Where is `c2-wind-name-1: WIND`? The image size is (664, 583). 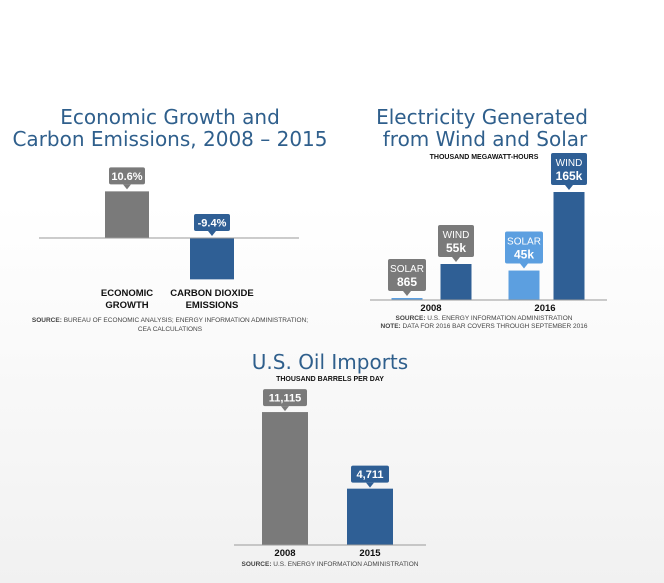 c2-wind-name-1: WIND is located at coordinates (569, 163).